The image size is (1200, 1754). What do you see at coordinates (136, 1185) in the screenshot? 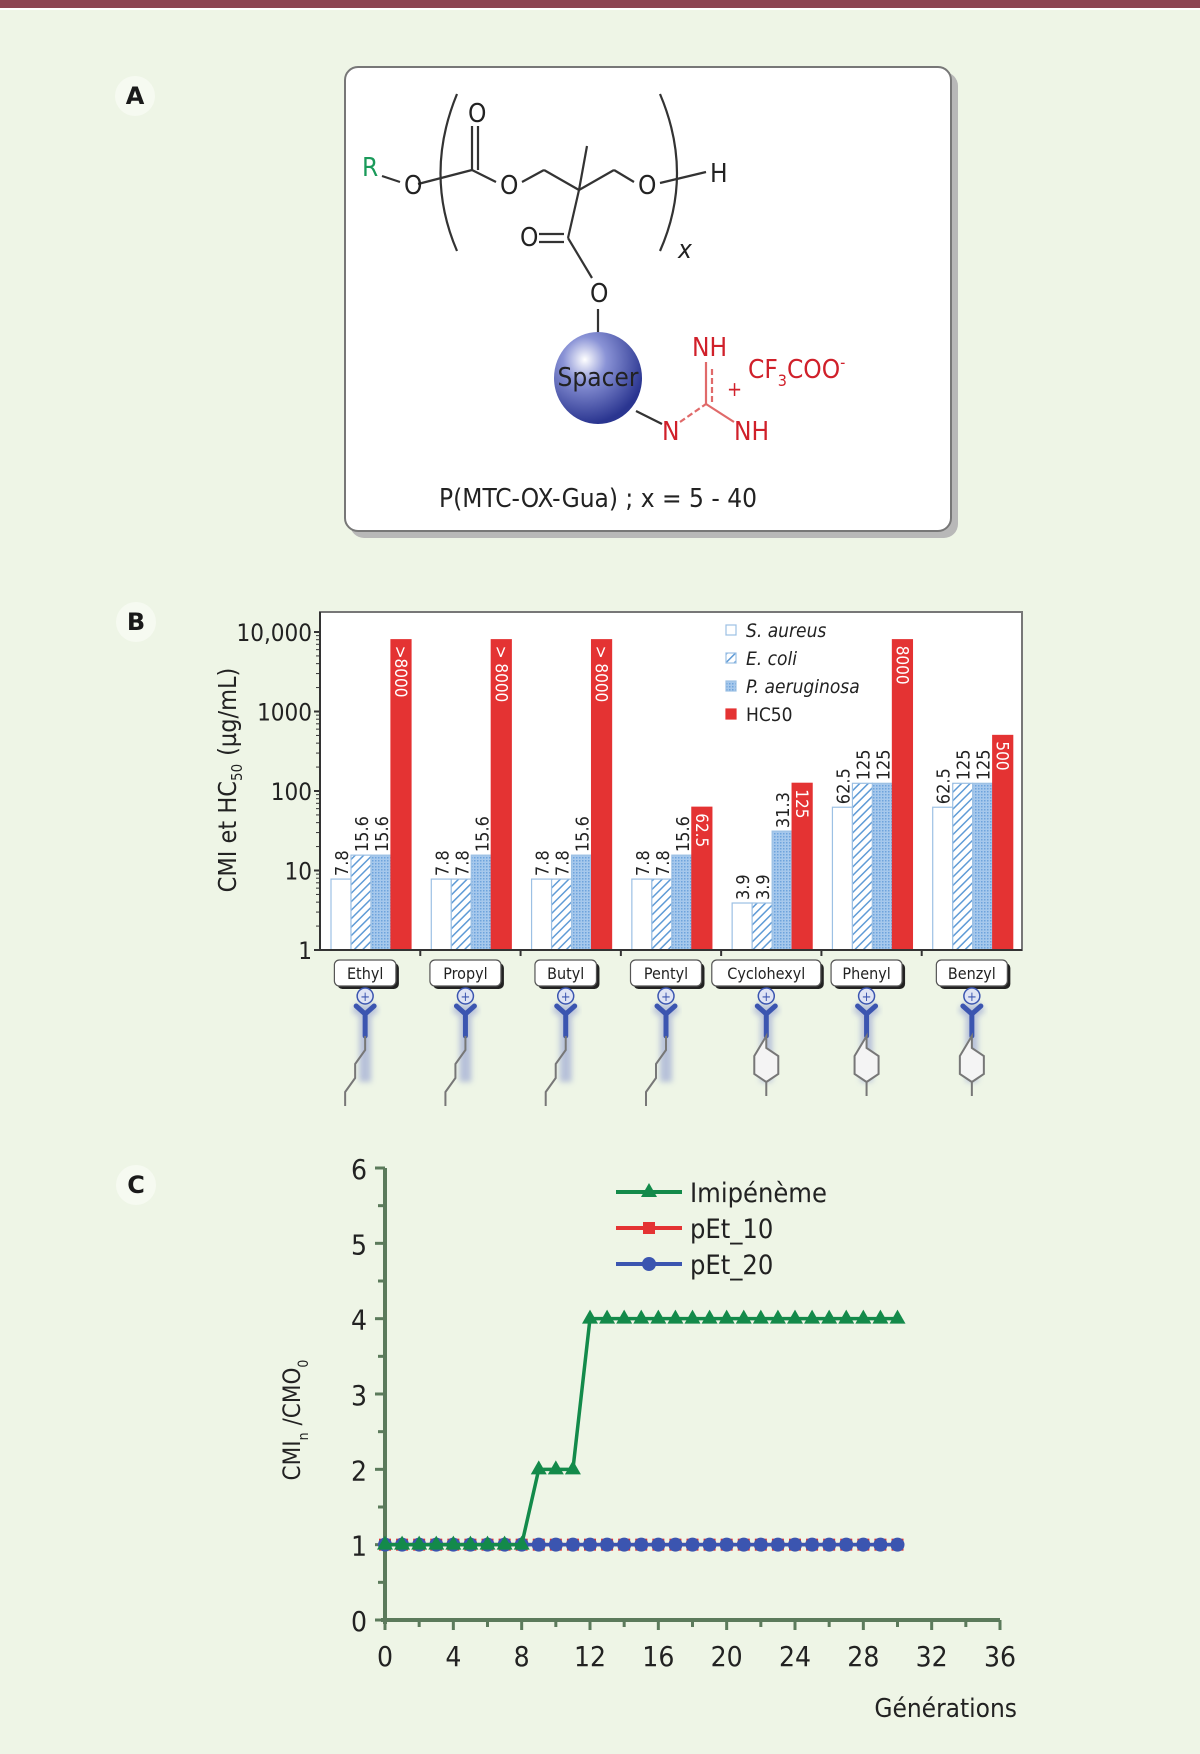
I see `panel-label-c: C` at bounding box center [136, 1185].